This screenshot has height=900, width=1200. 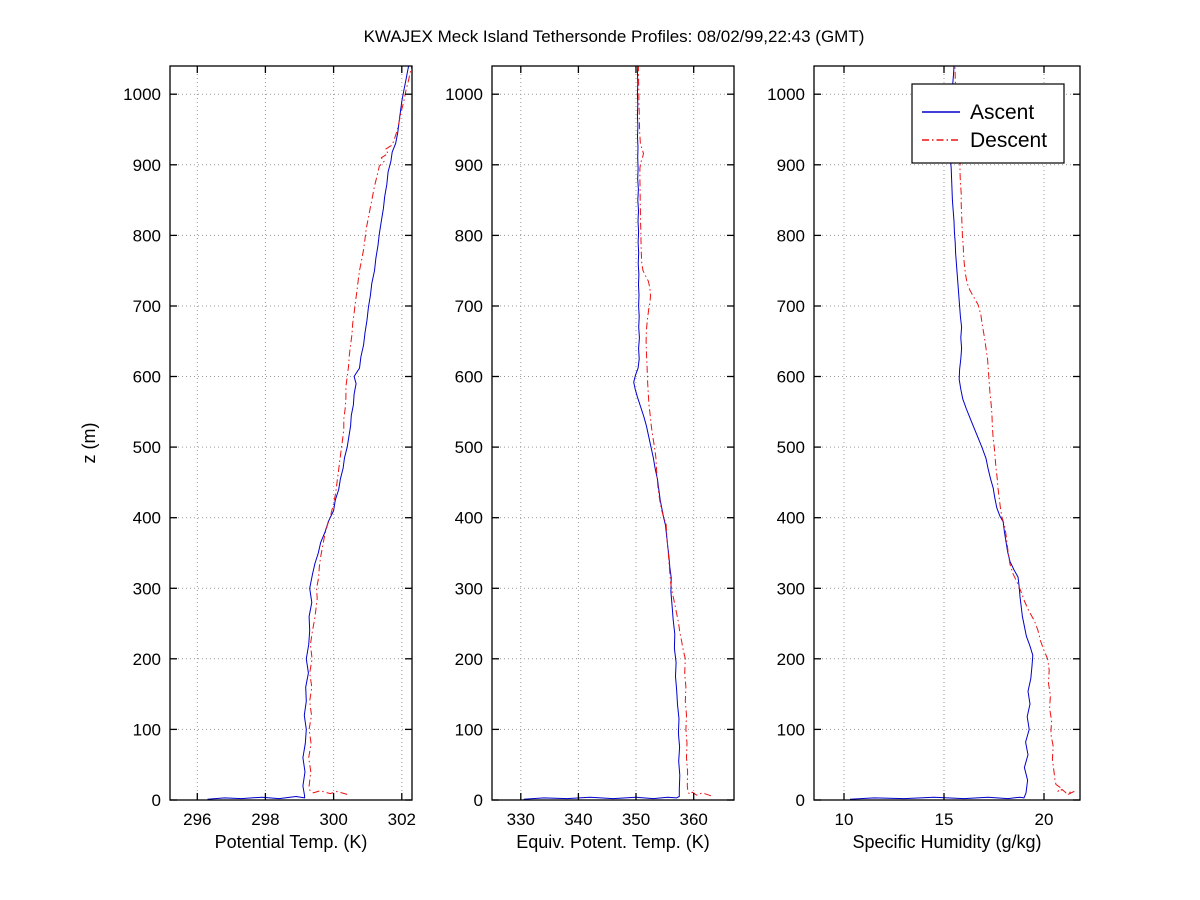 What do you see at coordinates (612, 842) in the screenshot?
I see `x-axis-label-panel-2: Equiv. Potent. Temp. (K)` at bounding box center [612, 842].